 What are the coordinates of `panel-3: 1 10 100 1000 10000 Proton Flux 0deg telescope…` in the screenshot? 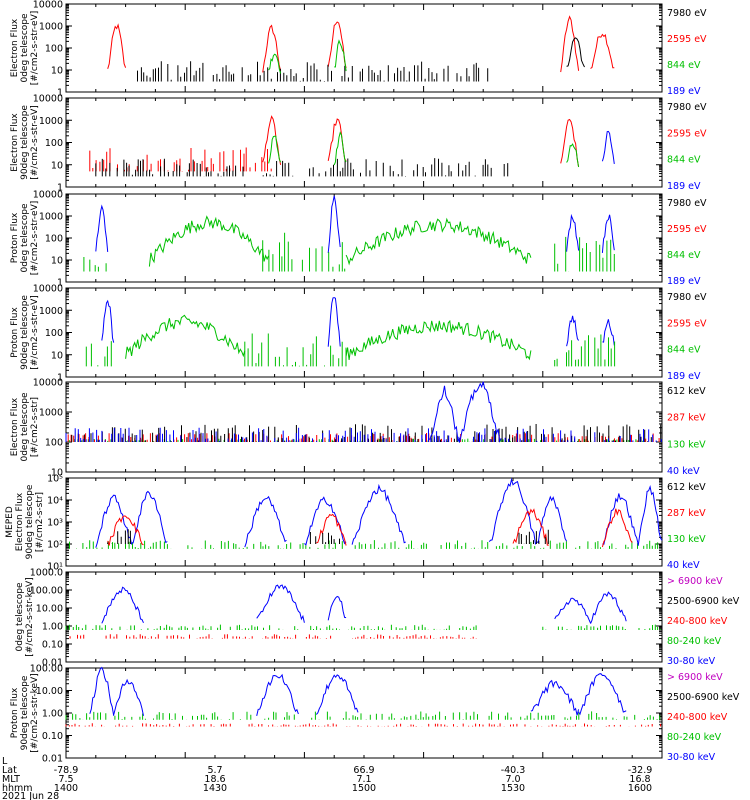 It's located at (358, 239).